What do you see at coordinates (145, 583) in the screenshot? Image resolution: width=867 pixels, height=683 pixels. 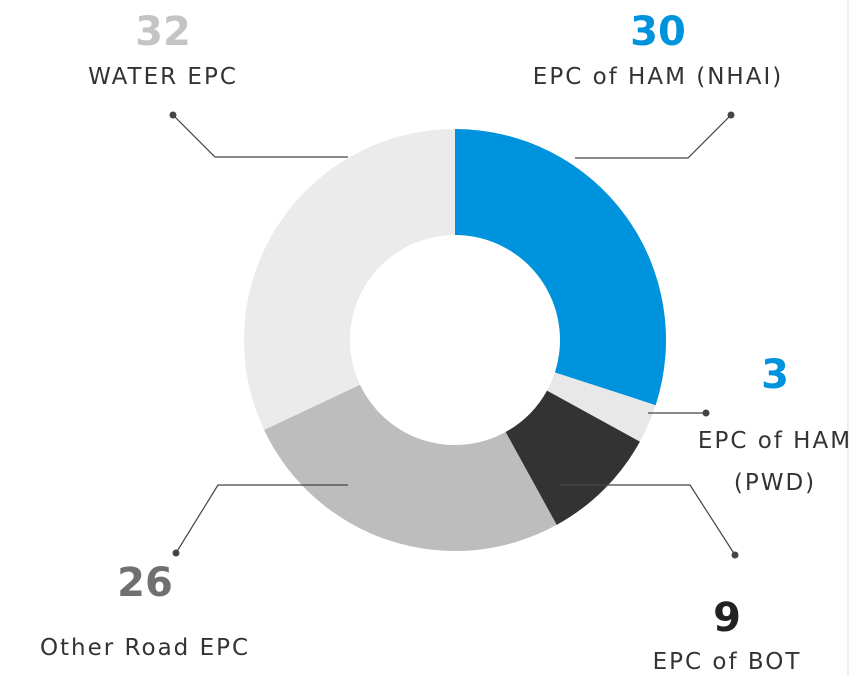 I see `value-label: 26` at bounding box center [145, 583].